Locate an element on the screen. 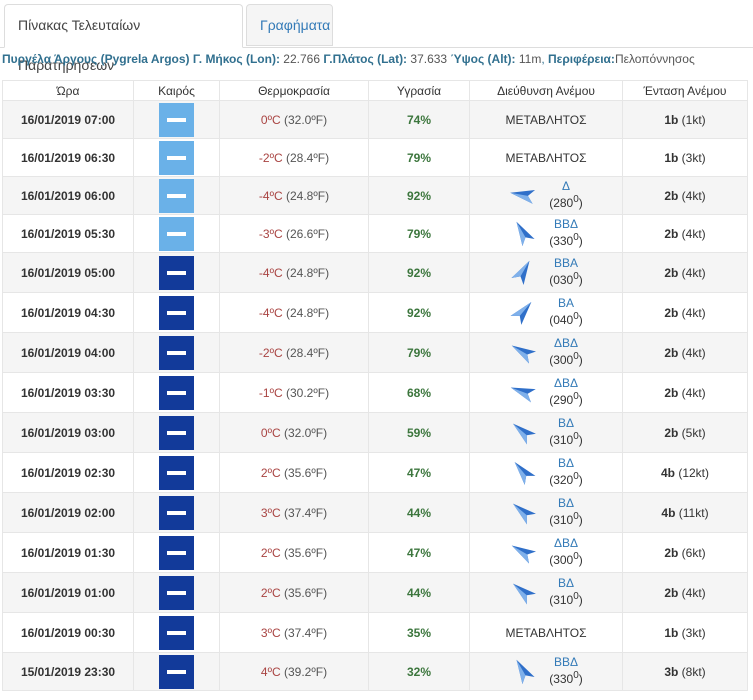 This screenshot has width=753, height=700. wind-direction: ΒΔ (3200) is located at coordinates (546, 471).